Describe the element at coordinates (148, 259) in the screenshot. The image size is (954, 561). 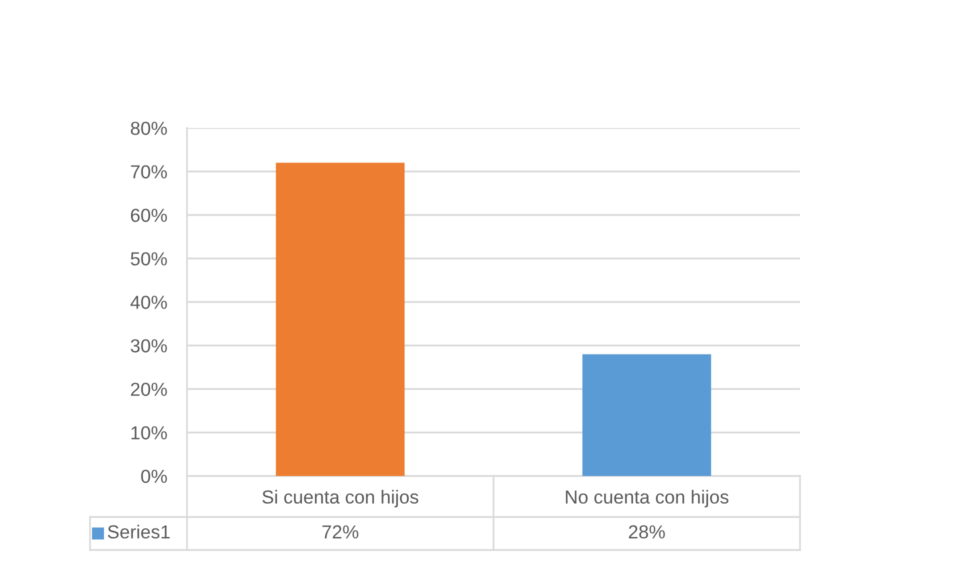
I see `y-tick-label: 50%` at that location.